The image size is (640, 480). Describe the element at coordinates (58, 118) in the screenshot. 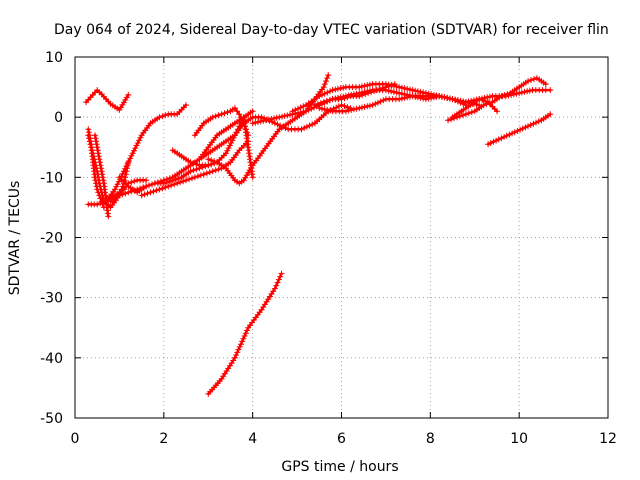

I see `y-tick-label: 0` at that location.